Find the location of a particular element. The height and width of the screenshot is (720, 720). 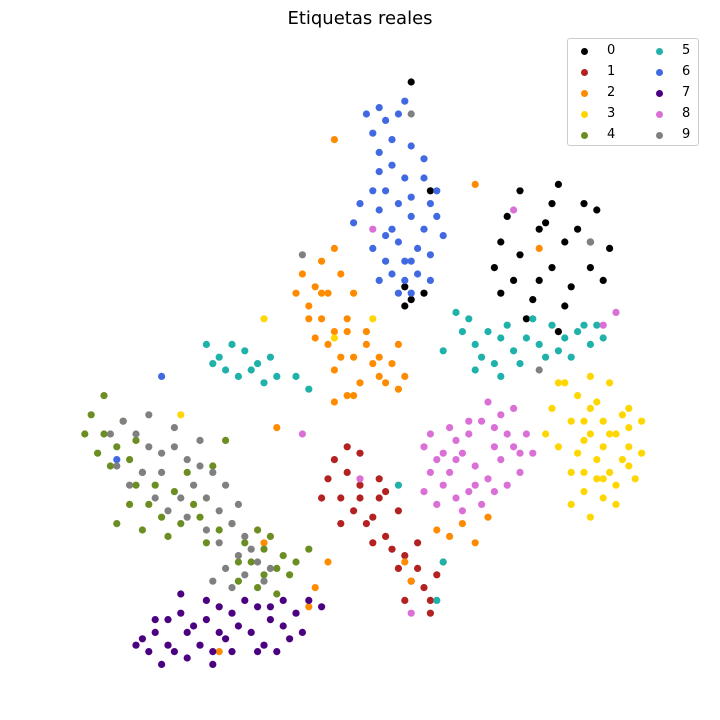

legend: 0 1 2 3 4 5 6 7 8 9 is located at coordinates (633, 92).